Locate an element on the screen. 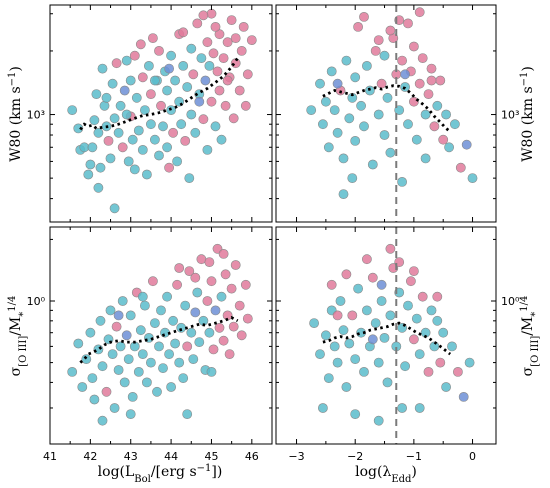 This screenshot has height=488, width=550. plot-area-bottom-left is located at coordinates (160, 334).